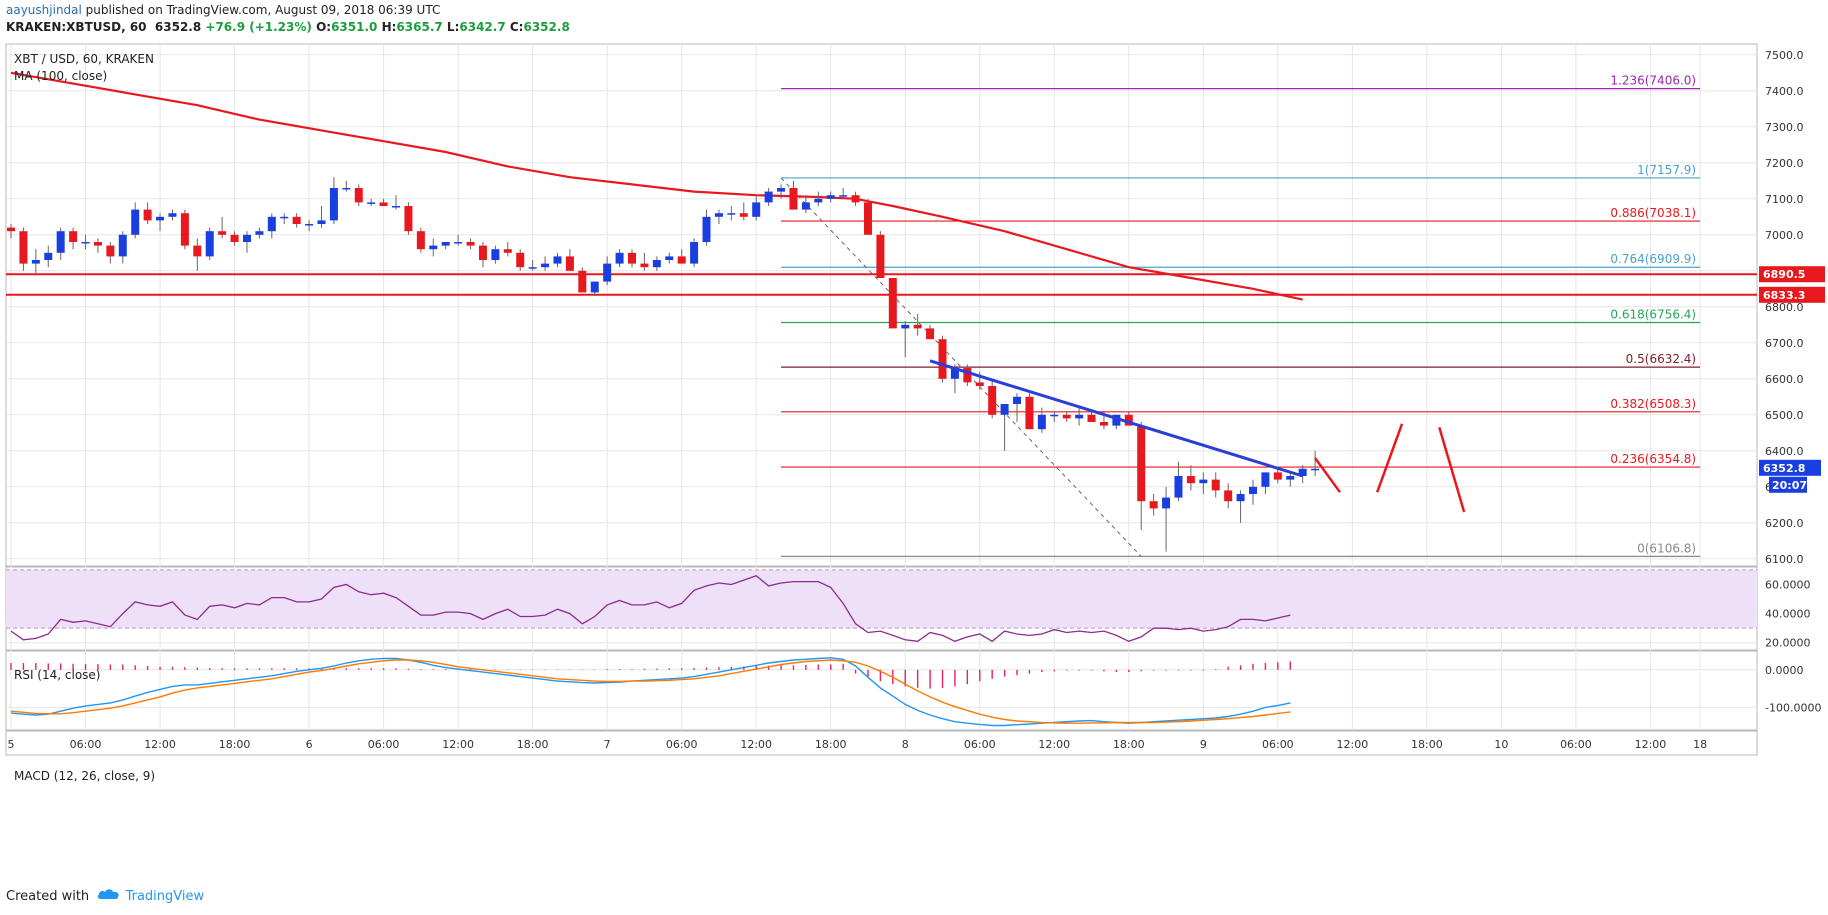  What do you see at coordinates (1784, 295) in the screenshot?
I see `resistance-price-label: 6833.3` at bounding box center [1784, 295].